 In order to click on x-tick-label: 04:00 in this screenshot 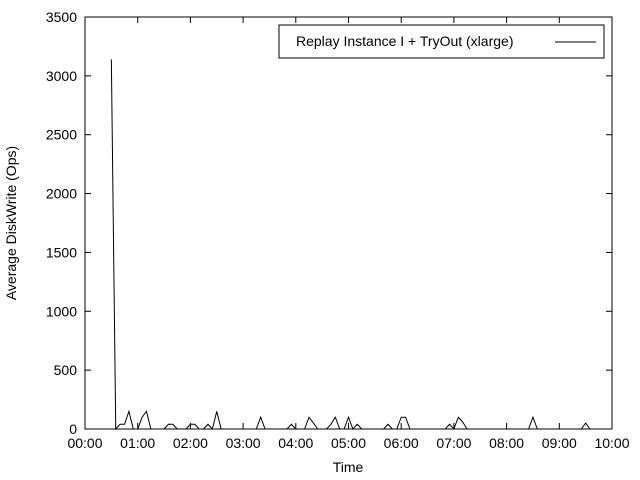, I will do `click(295, 443)`.